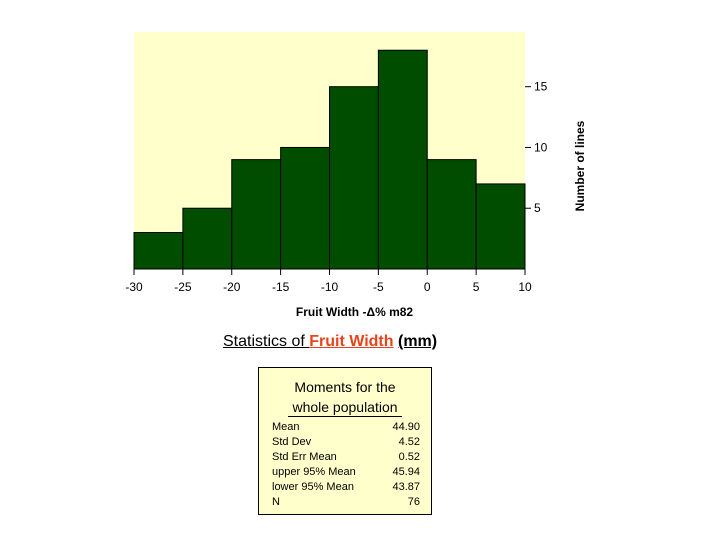 This screenshot has height=539, width=719. I want to click on x-axis: -30 -25 -20 -15 -10 -5 0 5 10, so click(328, 281).